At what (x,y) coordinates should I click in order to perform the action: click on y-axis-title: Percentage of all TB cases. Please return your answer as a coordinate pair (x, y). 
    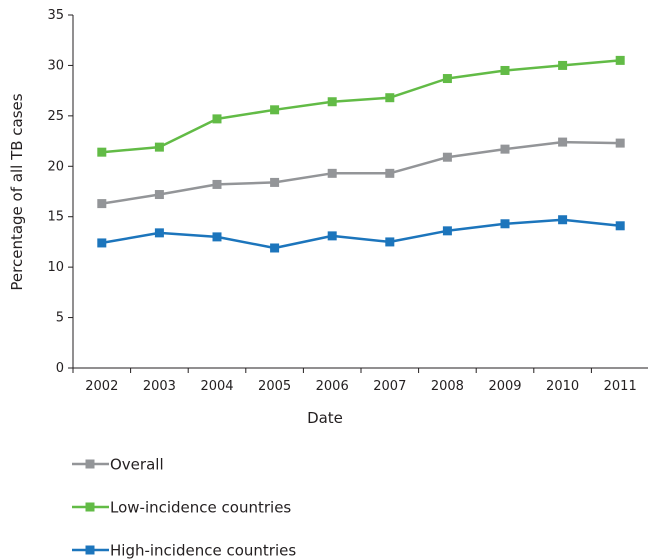
    Looking at the image, I should click on (17, 191).